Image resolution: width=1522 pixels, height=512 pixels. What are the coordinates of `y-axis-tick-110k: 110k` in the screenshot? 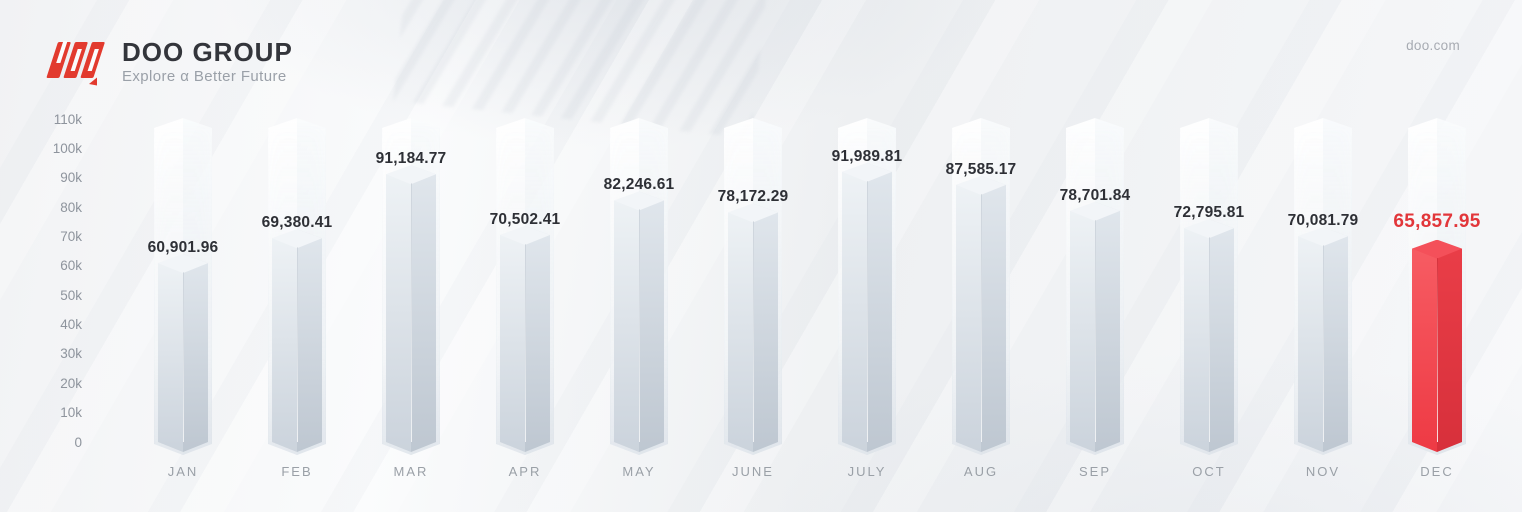 It's located at (67, 119).